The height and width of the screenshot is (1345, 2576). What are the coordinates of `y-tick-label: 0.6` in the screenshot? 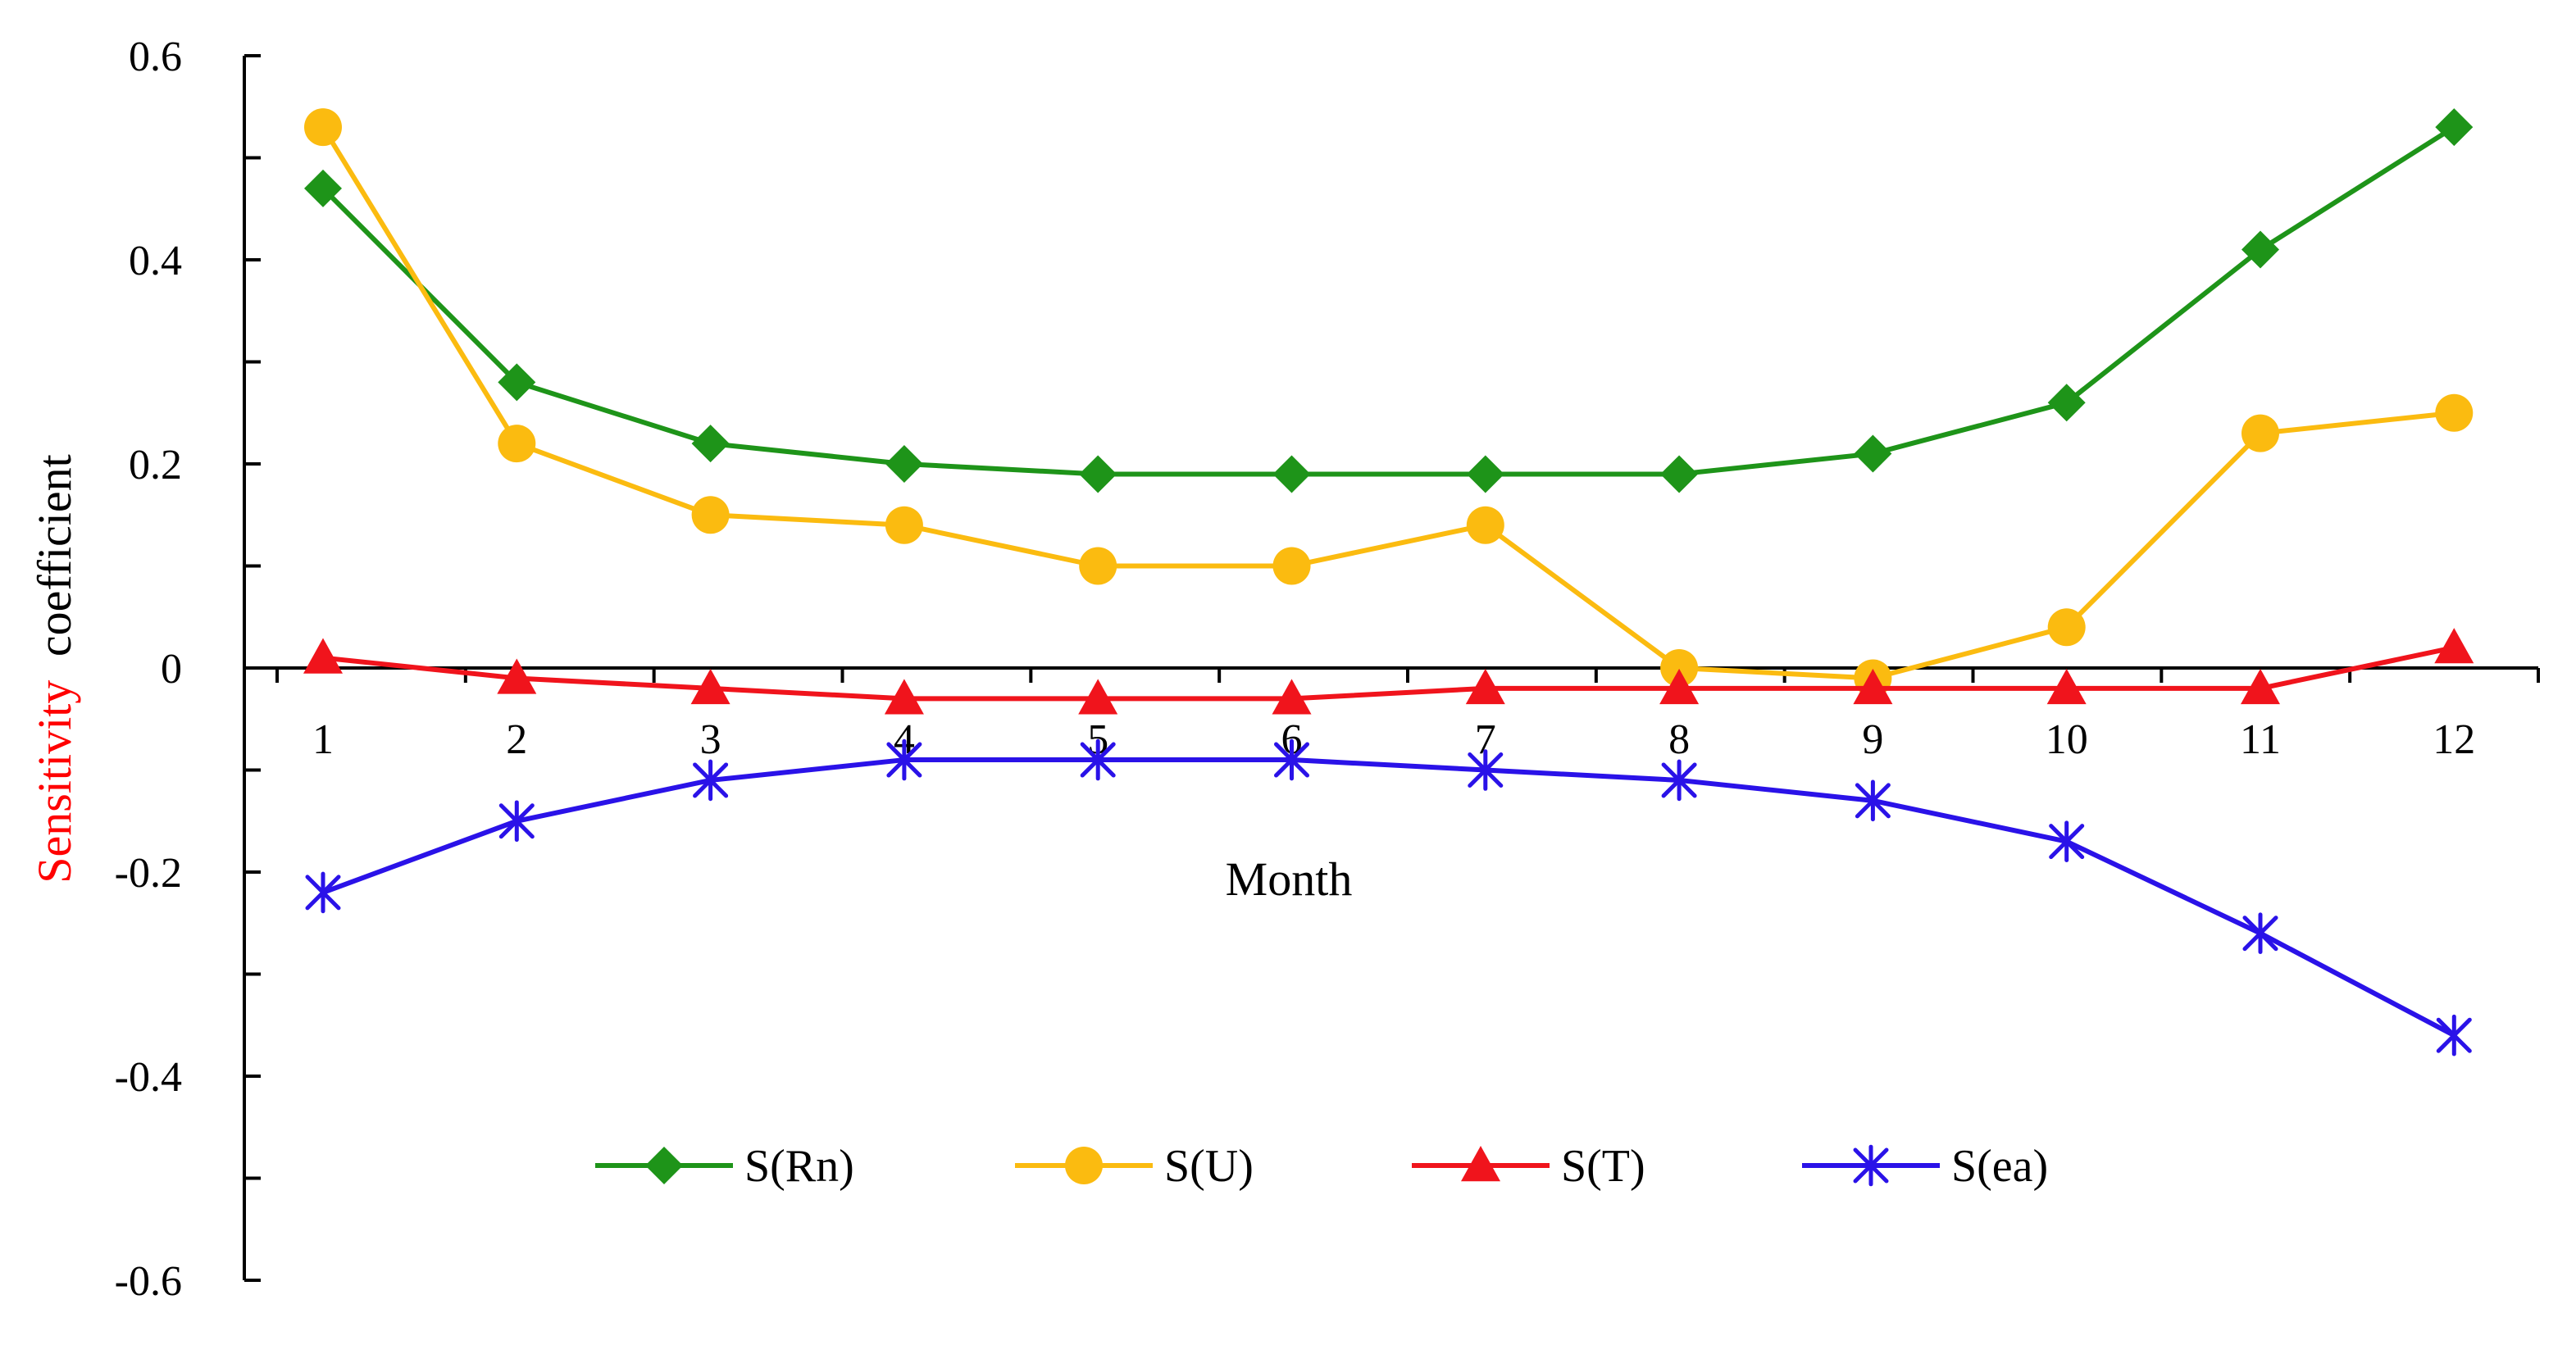 It's located at (155, 57).